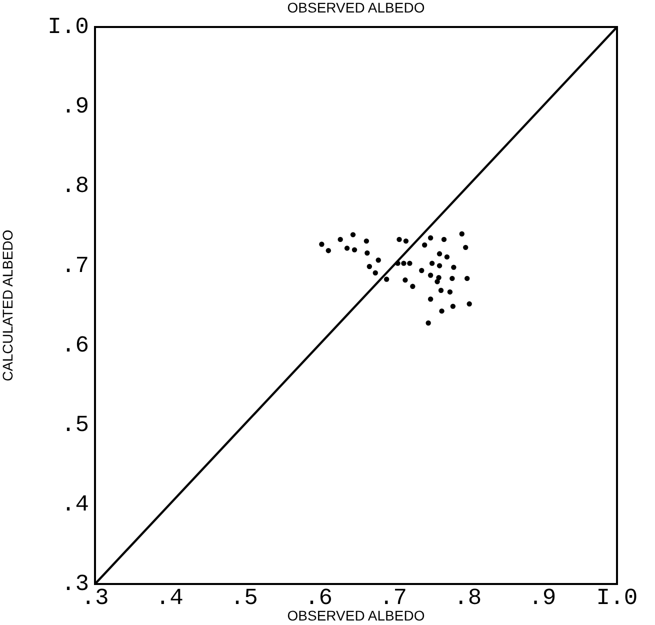 This screenshot has width=655, height=625. Describe the element at coordinates (75, 186) in the screenshot. I see `y-tick-label: .8` at that location.